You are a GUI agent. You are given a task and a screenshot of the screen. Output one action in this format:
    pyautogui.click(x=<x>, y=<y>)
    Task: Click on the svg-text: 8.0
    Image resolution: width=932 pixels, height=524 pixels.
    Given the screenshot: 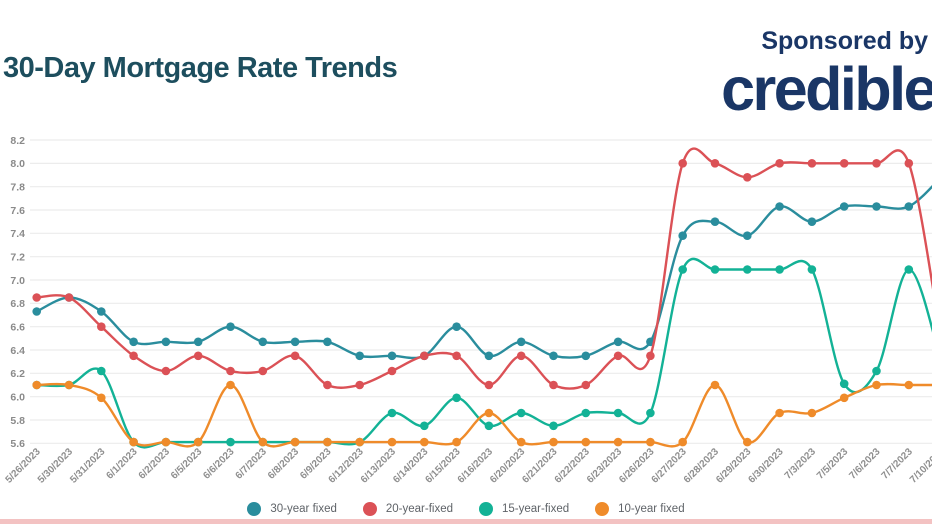 What is the action you would take?
    pyautogui.click(x=17, y=164)
    